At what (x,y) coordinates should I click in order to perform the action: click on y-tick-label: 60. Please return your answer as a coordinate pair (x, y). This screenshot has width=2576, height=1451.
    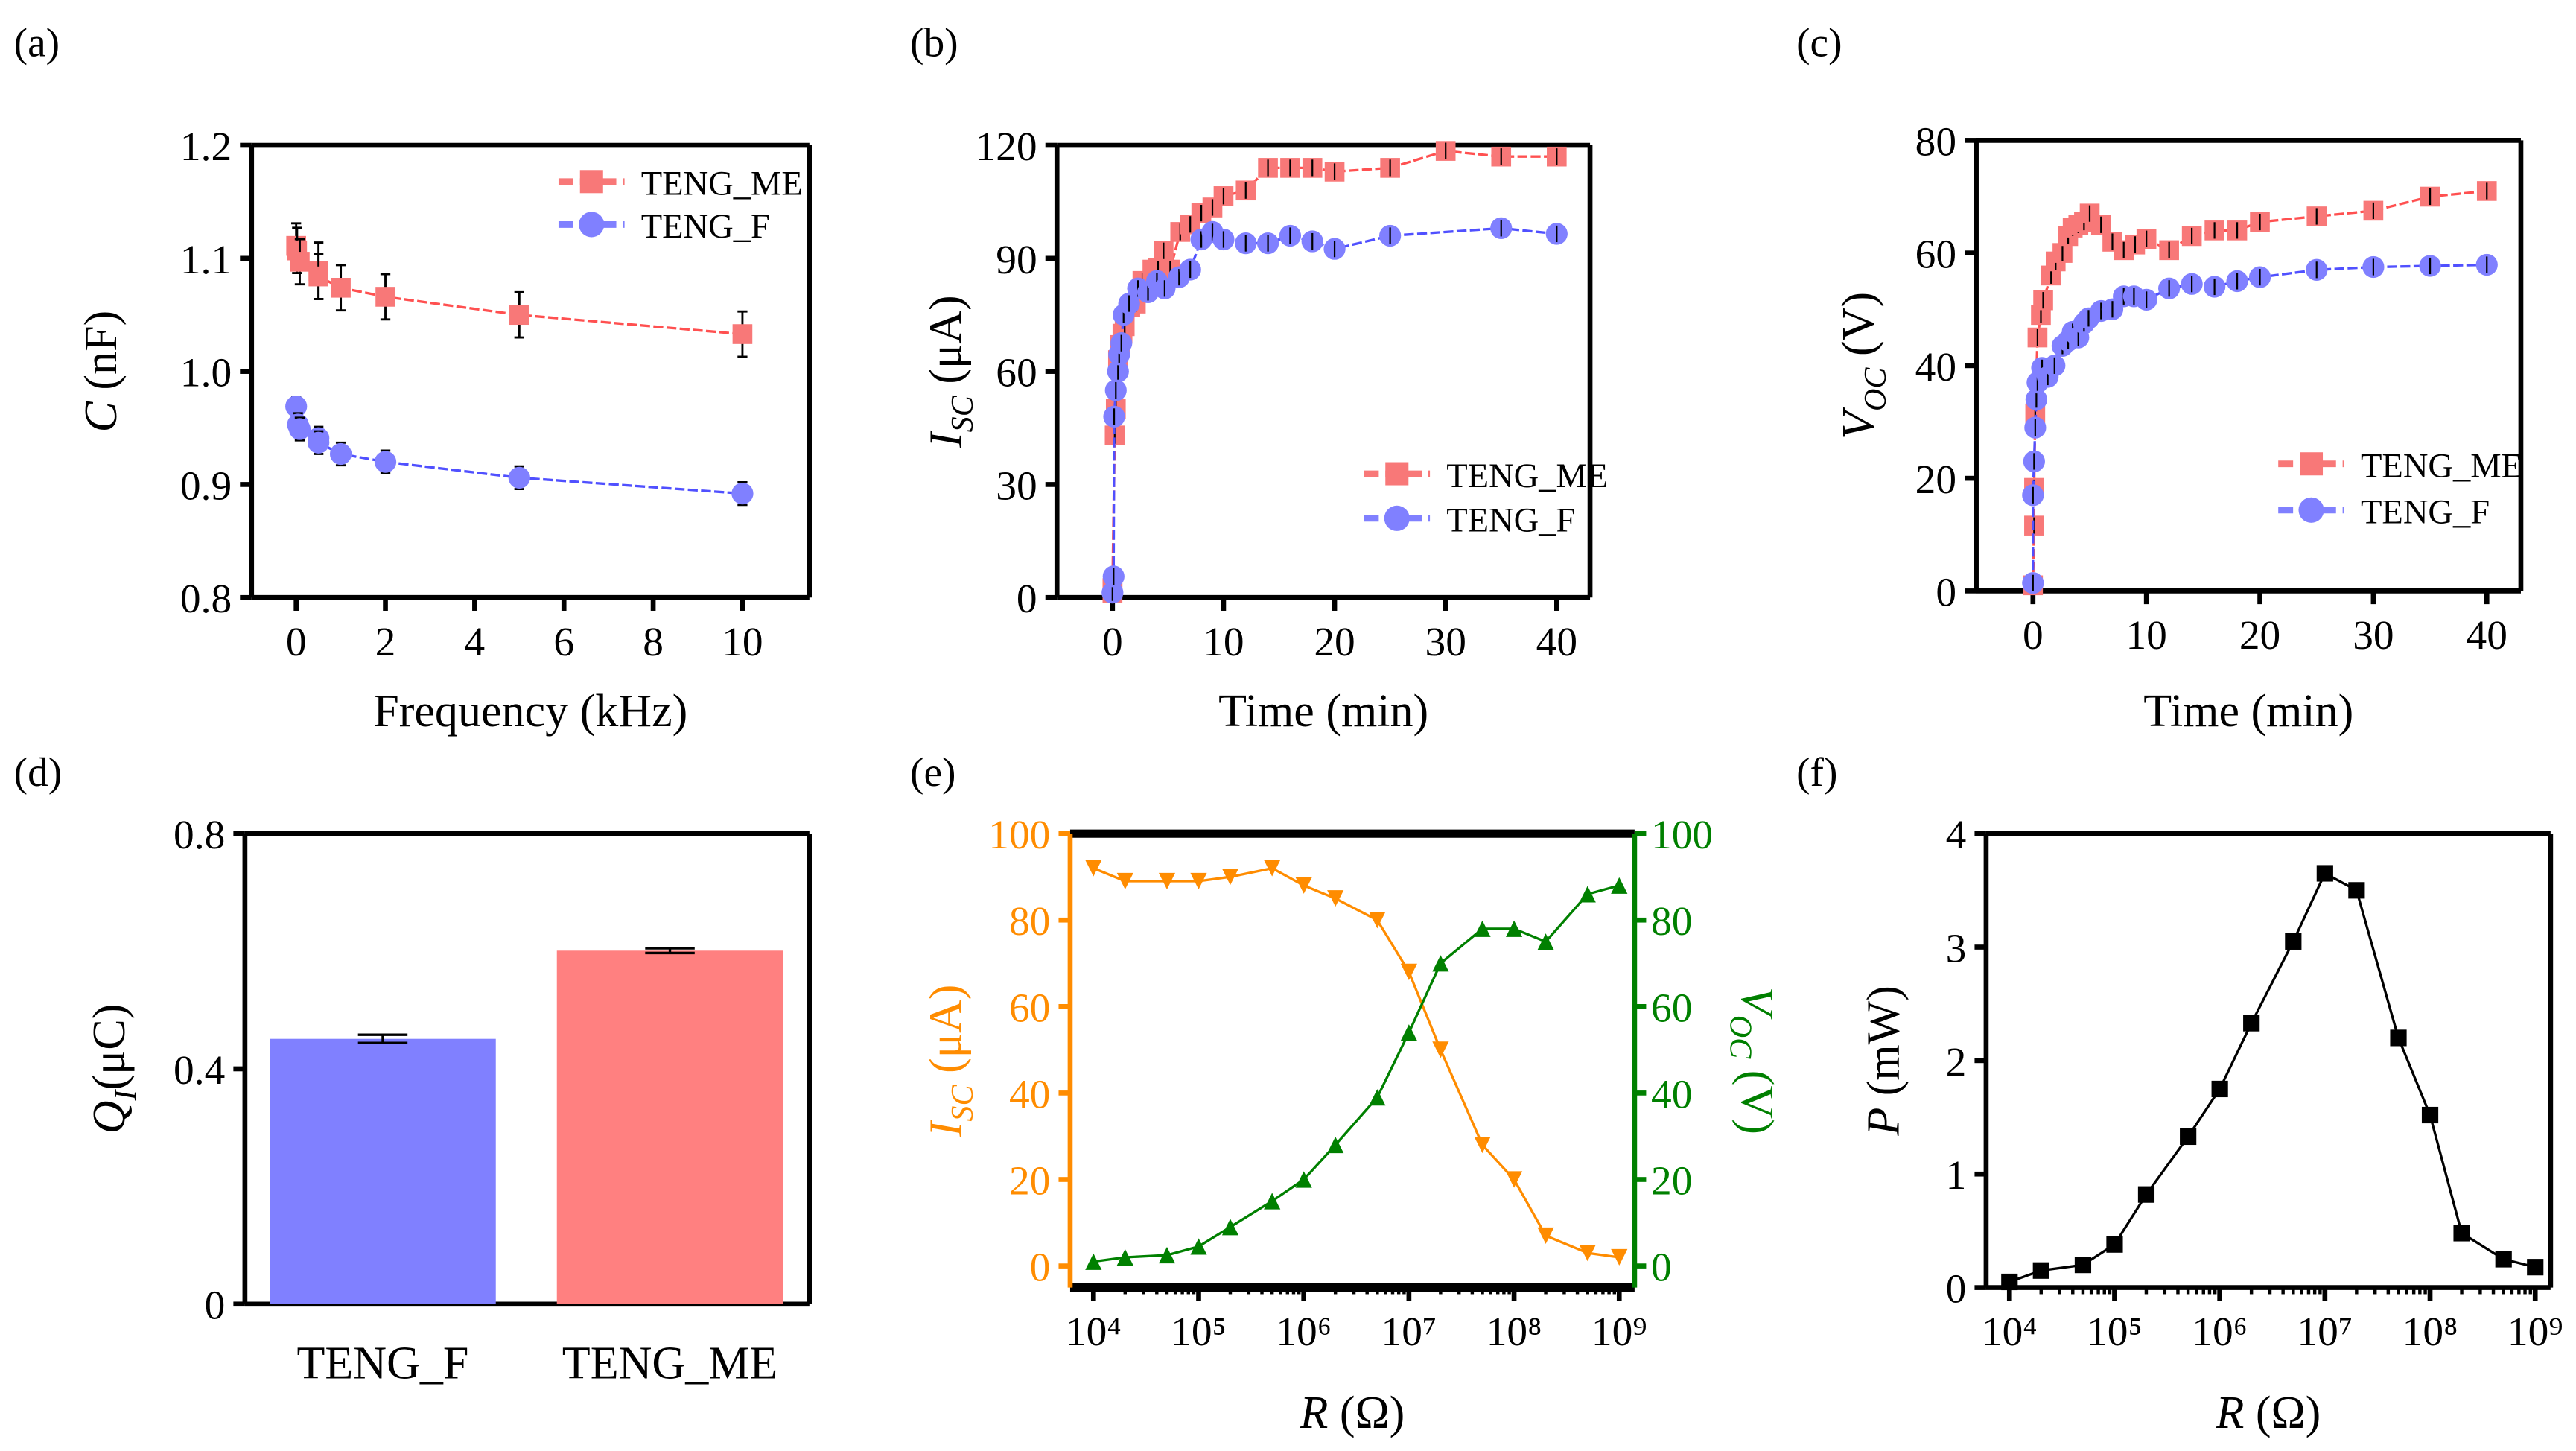
    Looking at the image, I should click on (1029, 1007).